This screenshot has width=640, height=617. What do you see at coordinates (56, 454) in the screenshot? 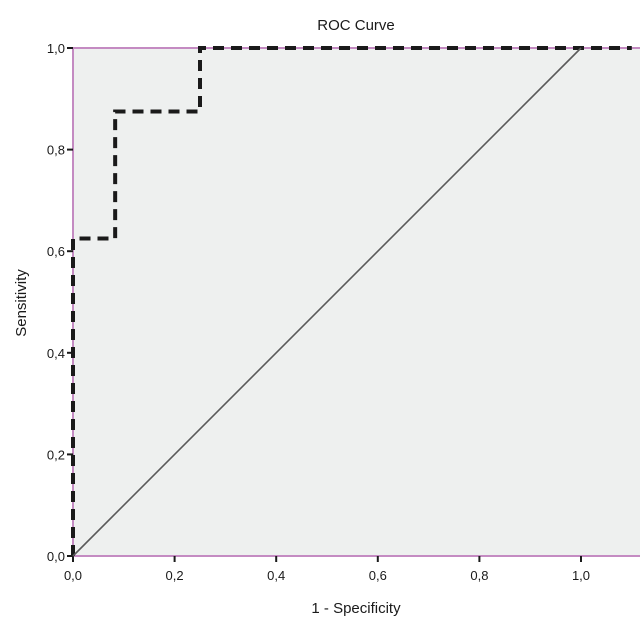
I see `y-tick-label: 0,2` at bounding box center [56, 454].